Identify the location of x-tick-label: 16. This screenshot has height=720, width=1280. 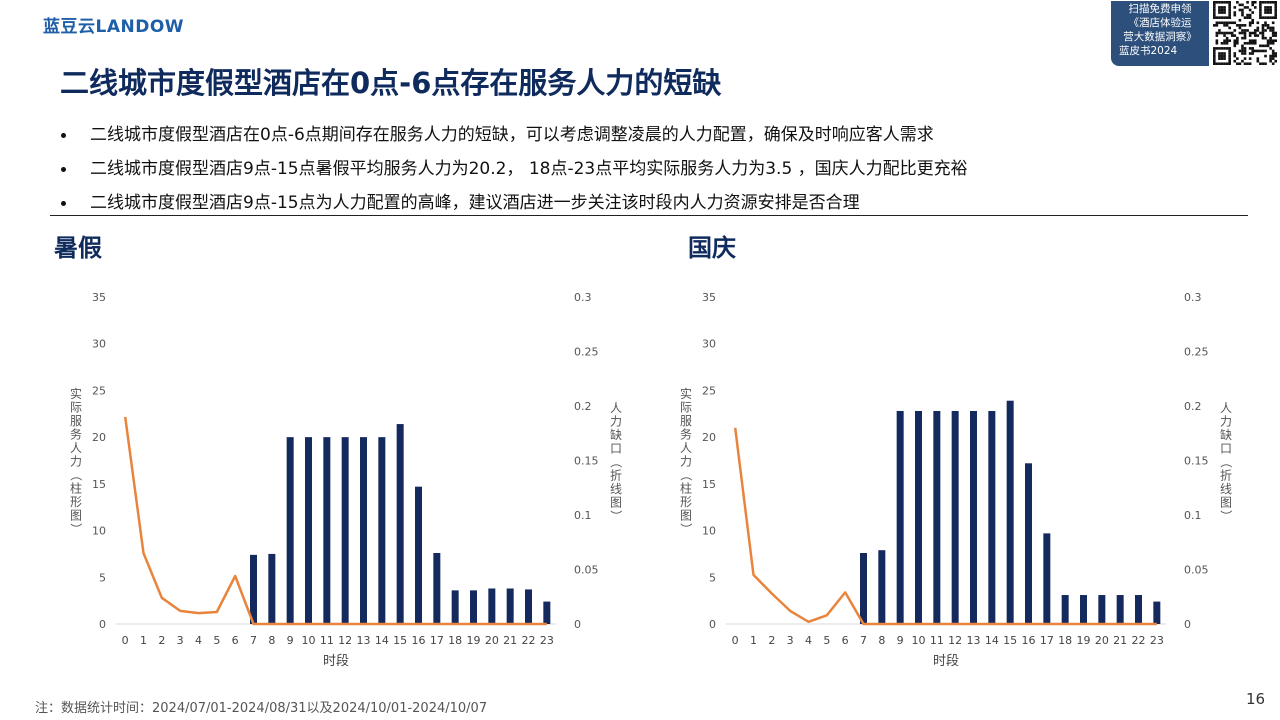
(419, 640).